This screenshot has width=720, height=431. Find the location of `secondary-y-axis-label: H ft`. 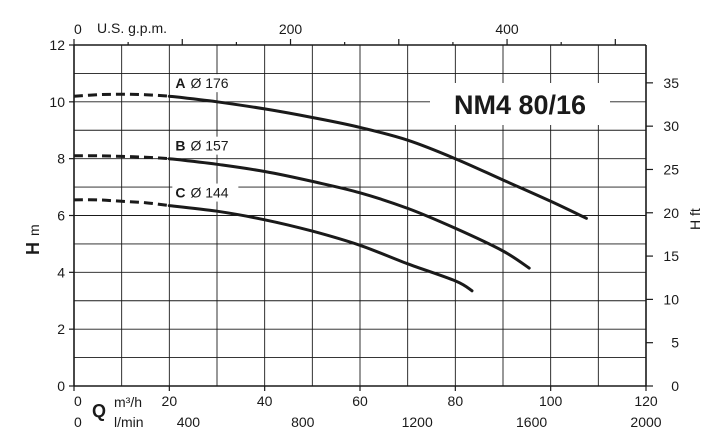

secondary-y-axis-label: H ft is located at coordinates (695, 219).